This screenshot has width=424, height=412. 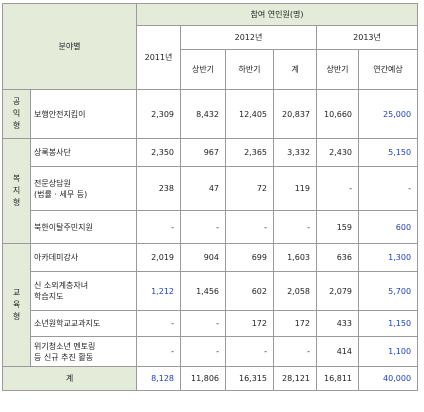 I want to click on row-name: 전문상담원 (법률 · 세무 등), so click(x=83, y=188).